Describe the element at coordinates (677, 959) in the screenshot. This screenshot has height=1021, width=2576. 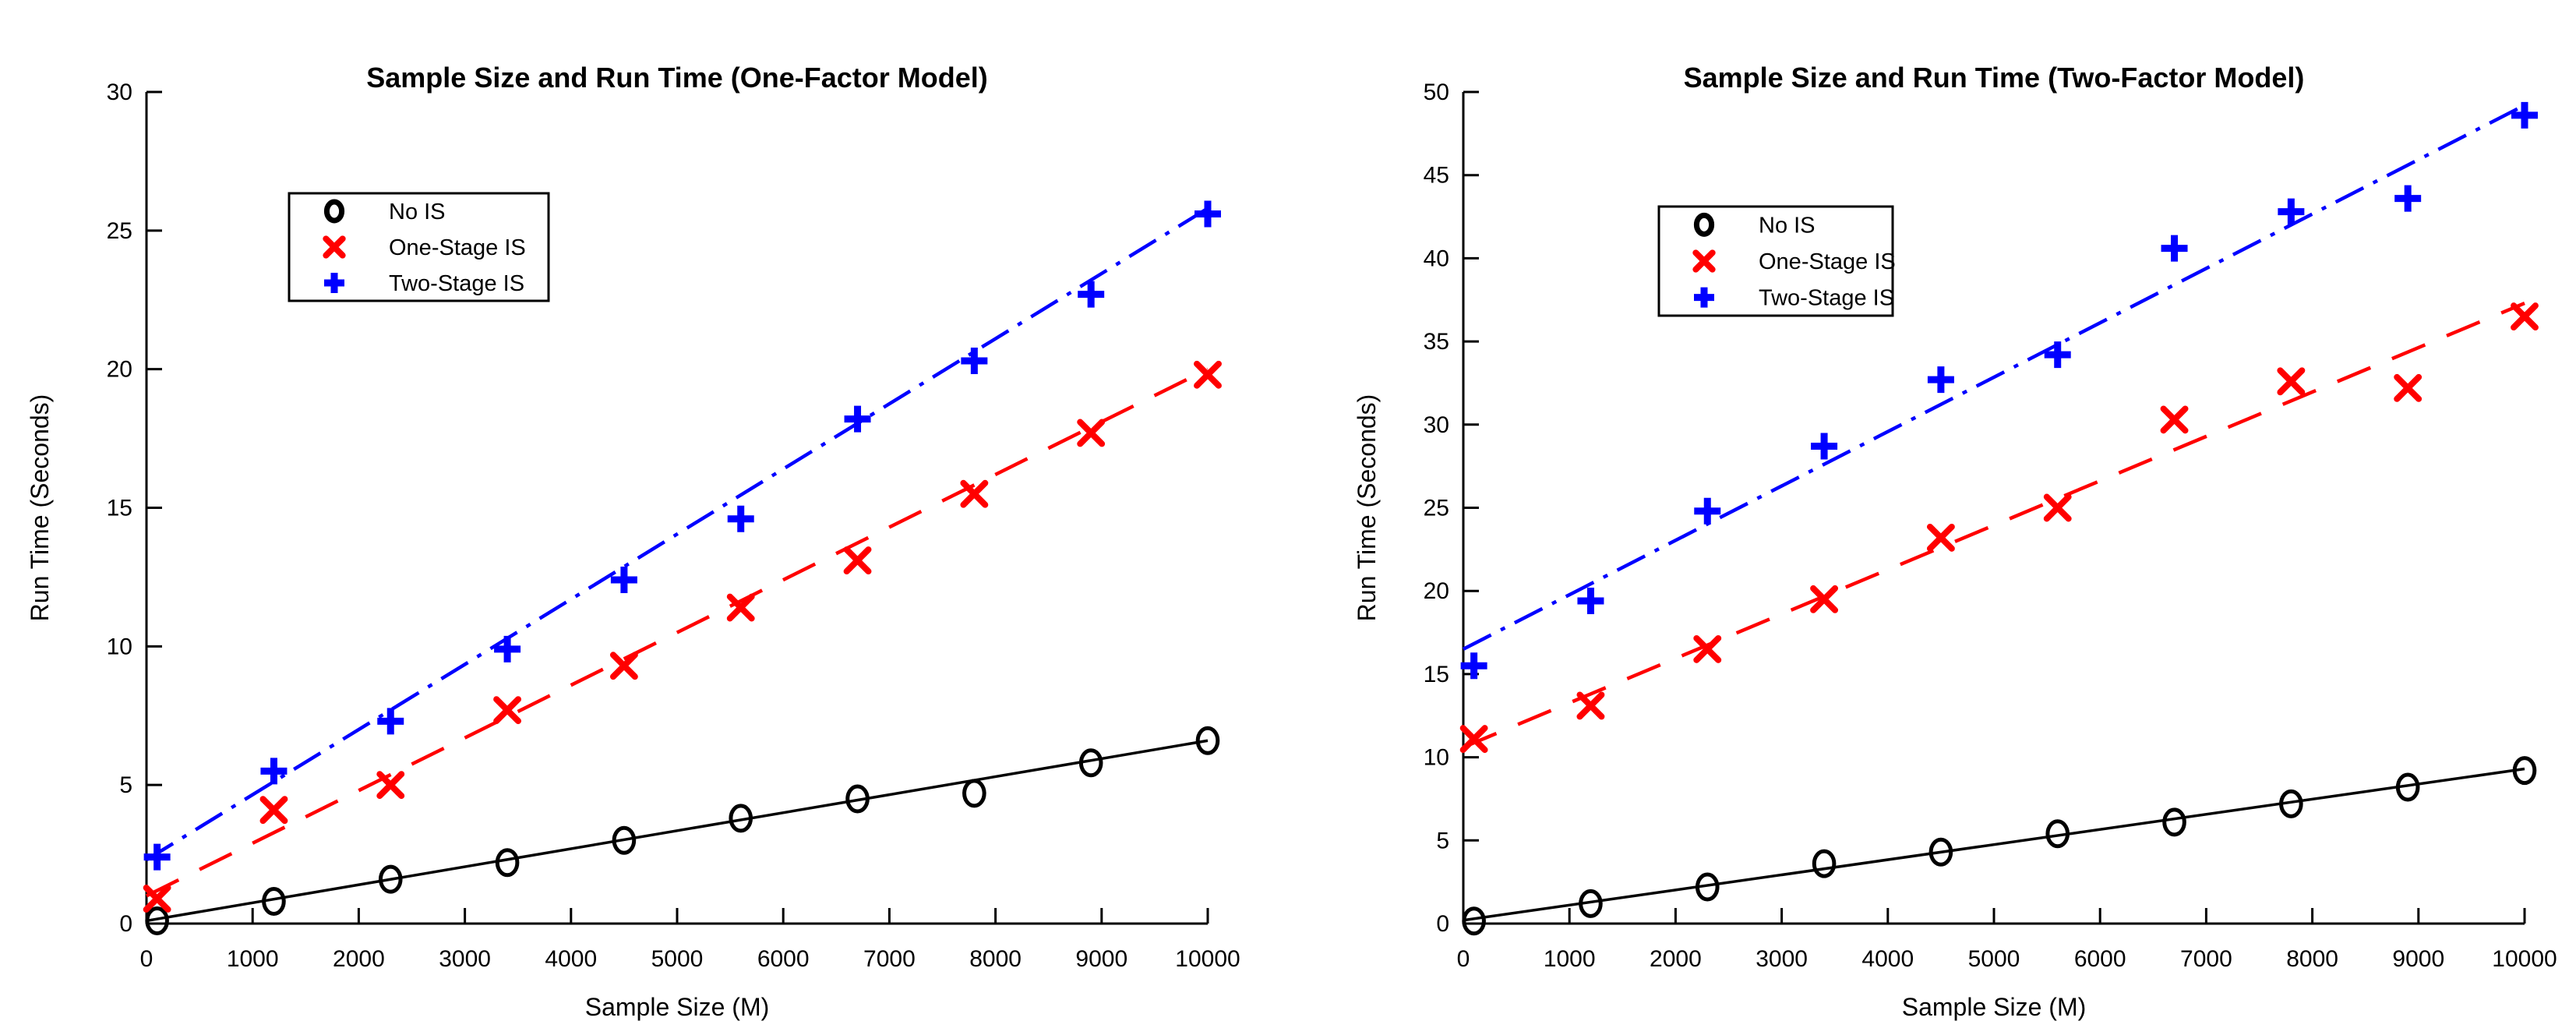
I see `x-tick-label: 5000` at that location.